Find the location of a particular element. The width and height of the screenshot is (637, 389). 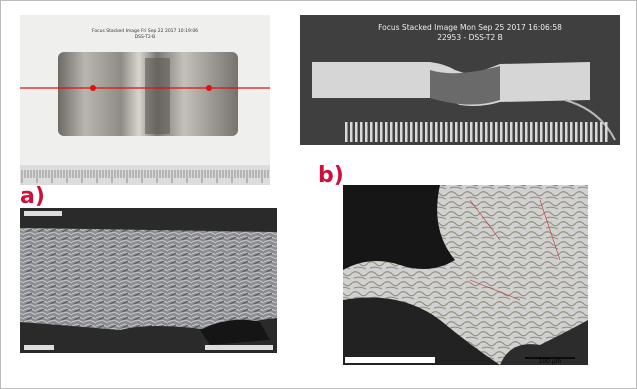

scale-bar-label: 100 µm is located at coordinates (549, 361).